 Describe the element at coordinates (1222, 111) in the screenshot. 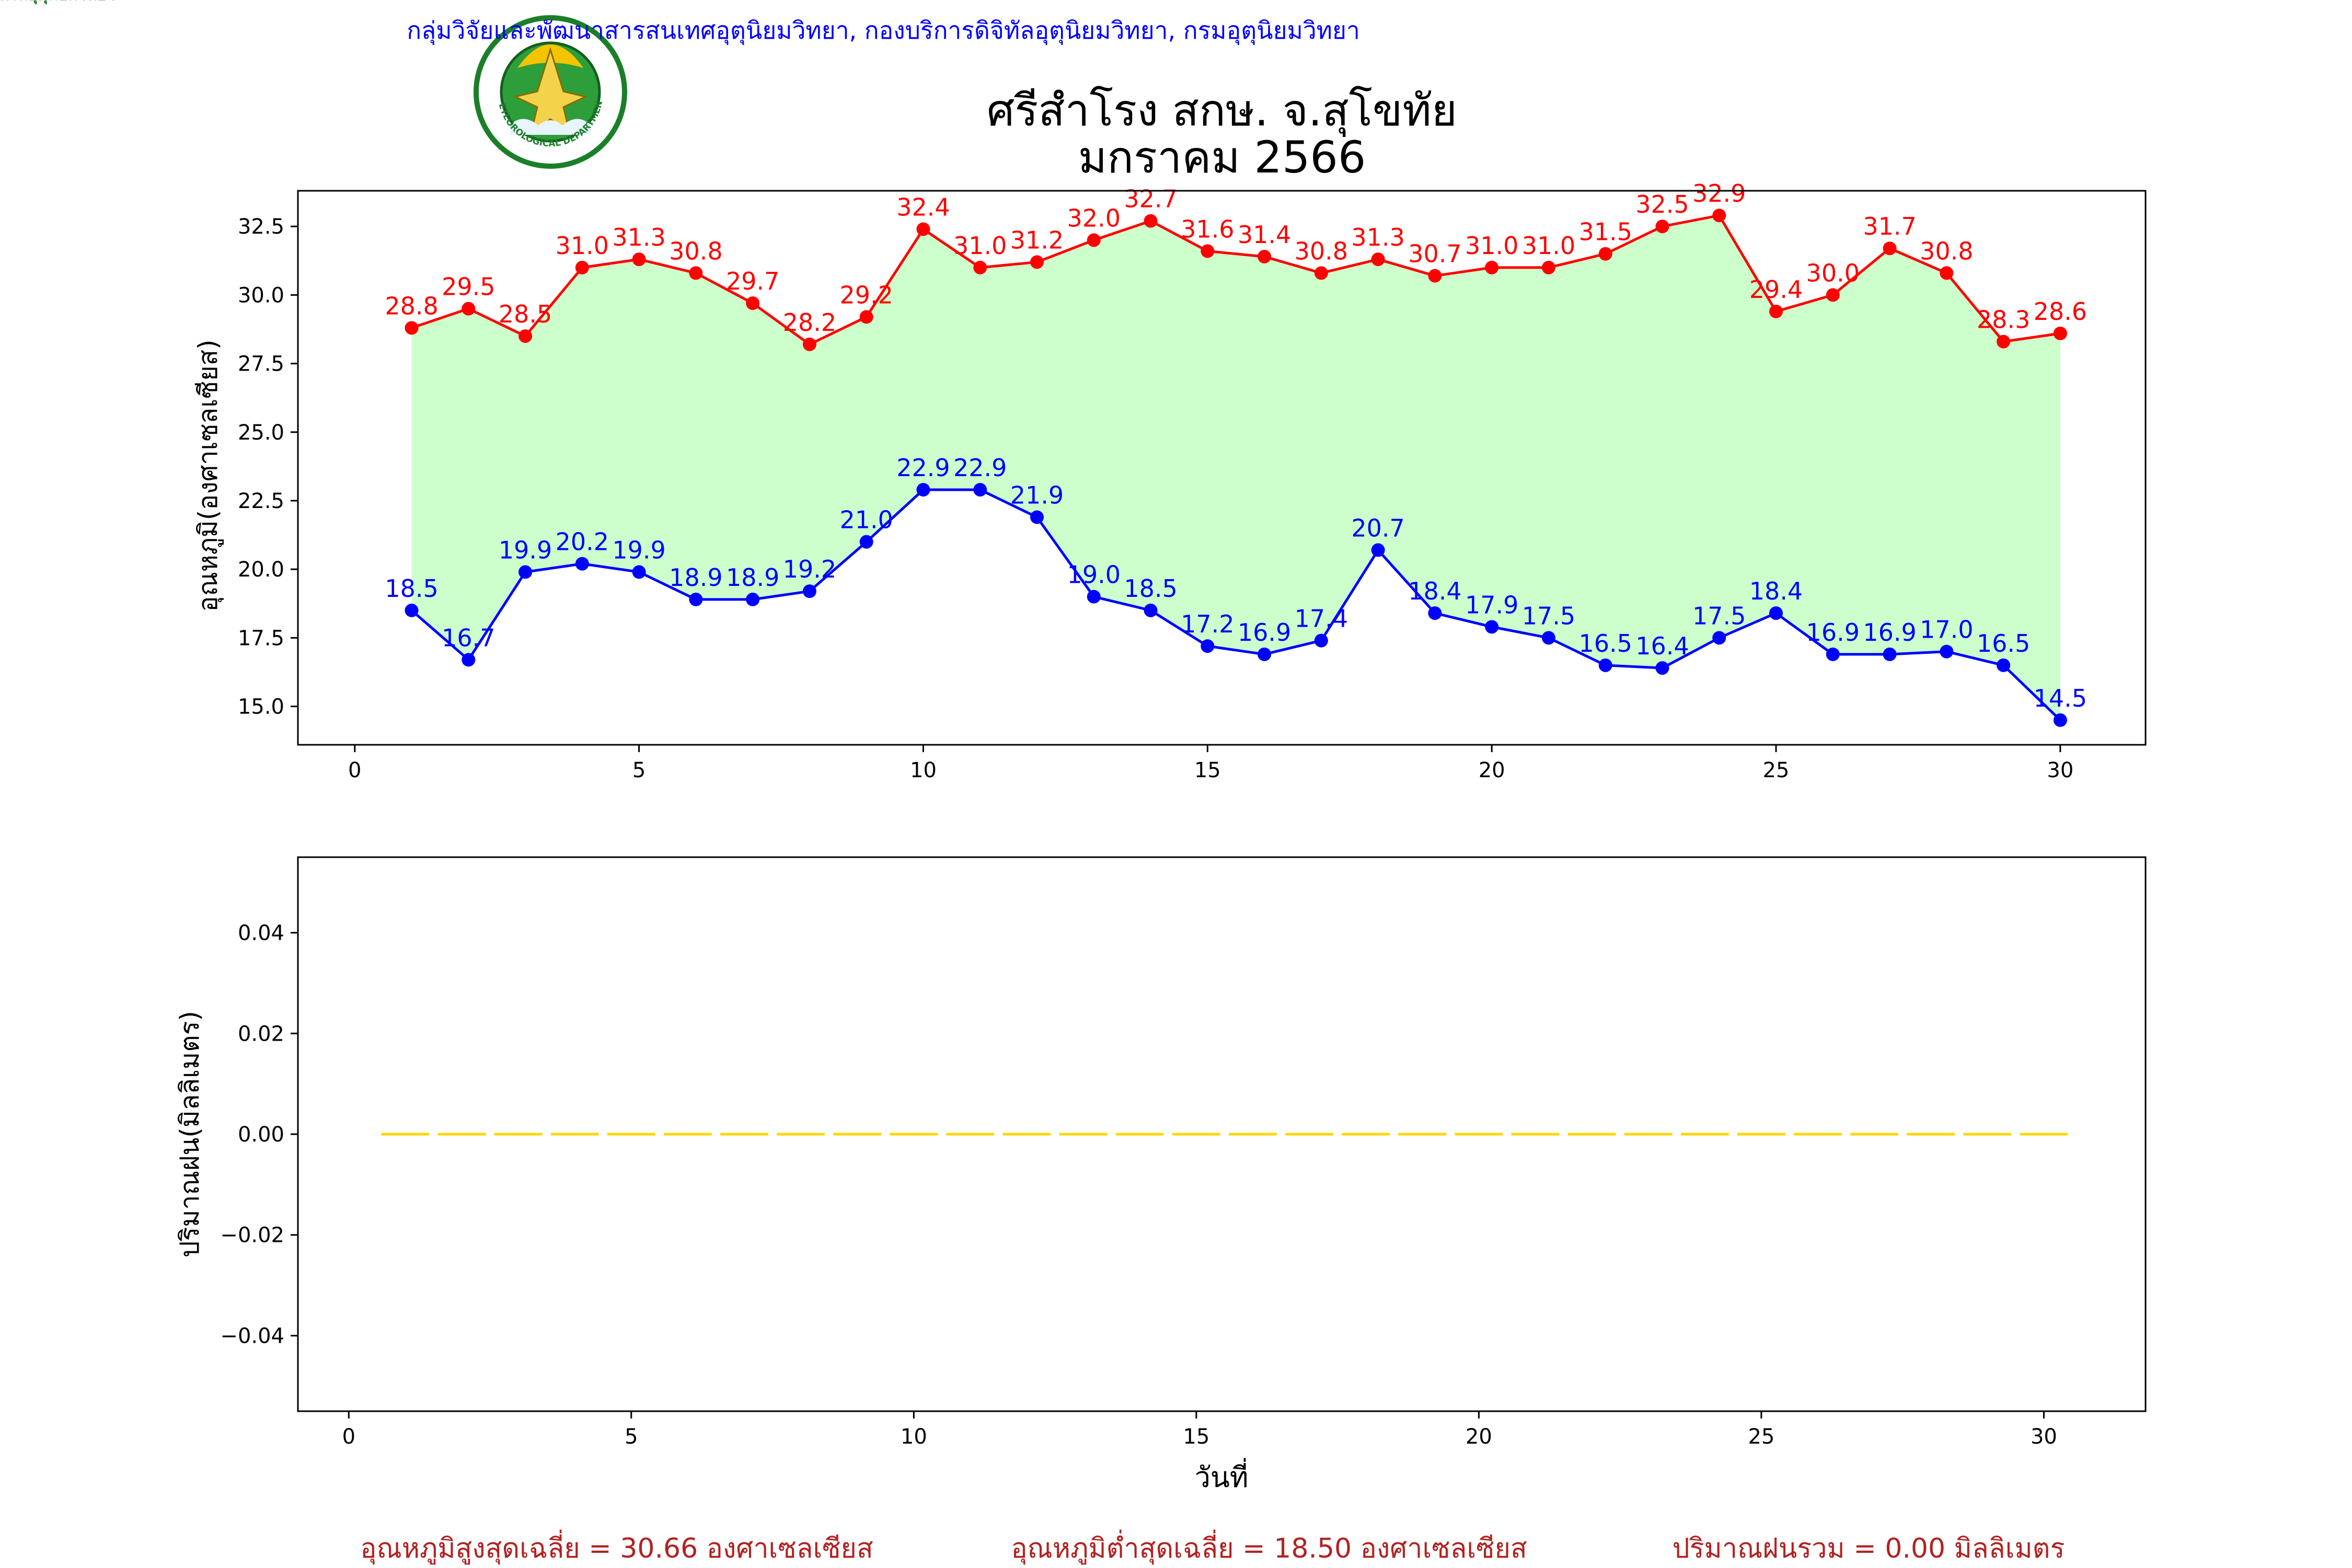

I see `chart-title: ศรีสำโรง สกษ. จ.สุโขทัย` at that location.